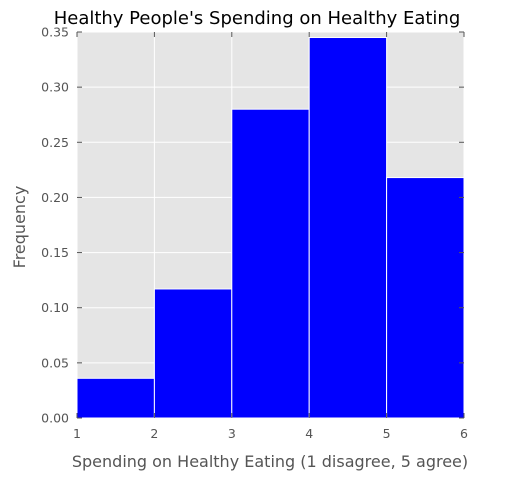  I want to click on x-tick-label: 3, so click(232, 433).